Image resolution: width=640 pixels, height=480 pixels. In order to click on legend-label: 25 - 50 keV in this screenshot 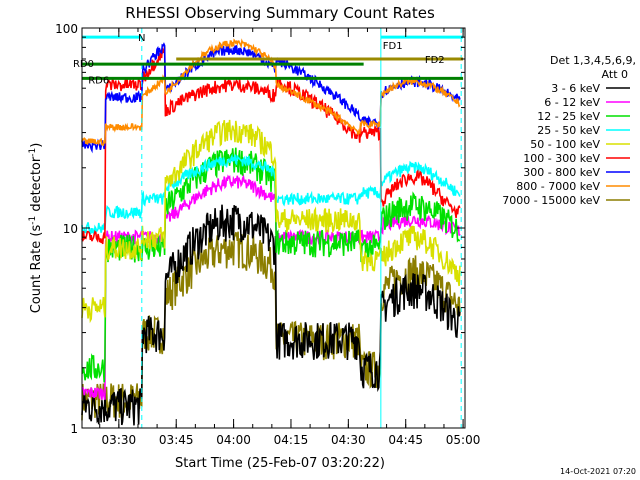, I will do `click(568, 130)`.